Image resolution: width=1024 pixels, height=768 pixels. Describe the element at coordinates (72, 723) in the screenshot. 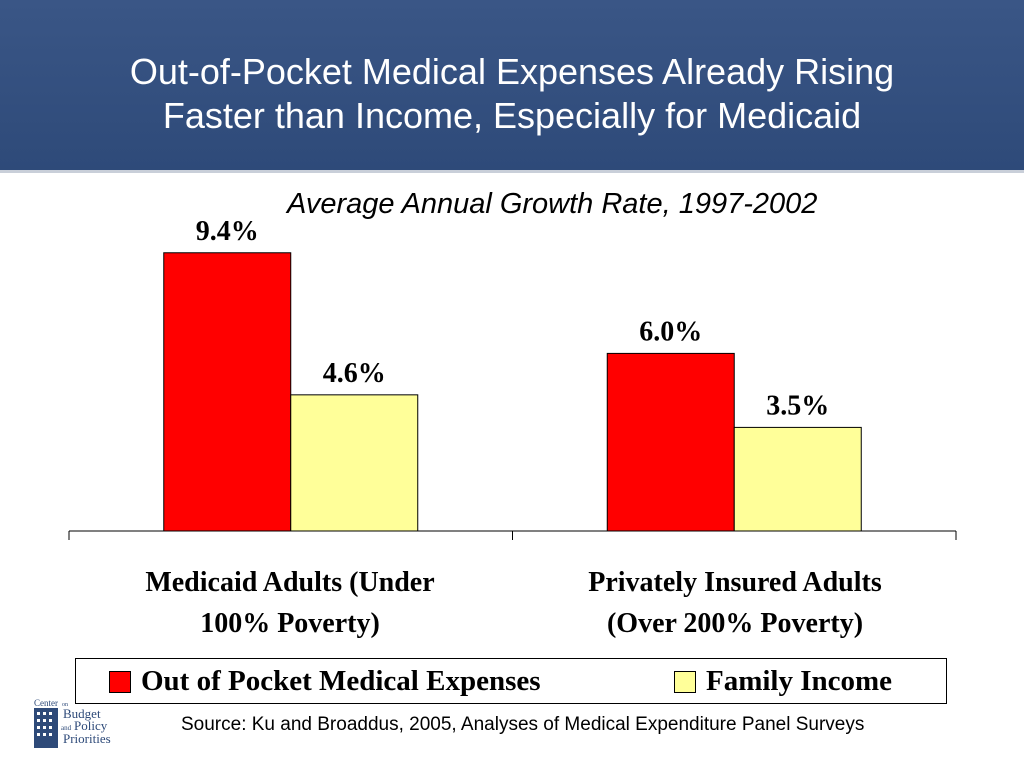

I see `cbpp-logo: Center on Budget and Policy Priorities` at that location.